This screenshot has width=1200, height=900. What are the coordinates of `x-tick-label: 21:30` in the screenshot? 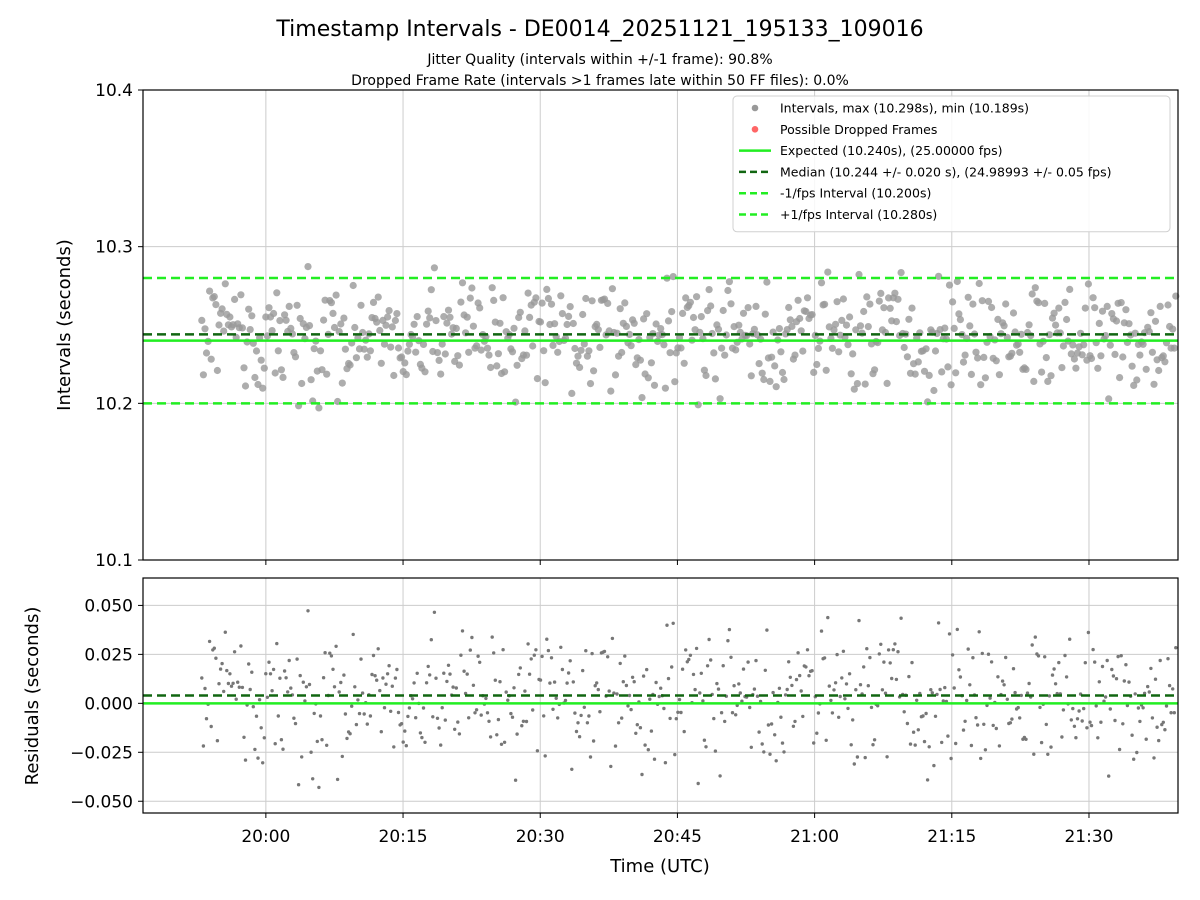 It's located at (1088, 837).